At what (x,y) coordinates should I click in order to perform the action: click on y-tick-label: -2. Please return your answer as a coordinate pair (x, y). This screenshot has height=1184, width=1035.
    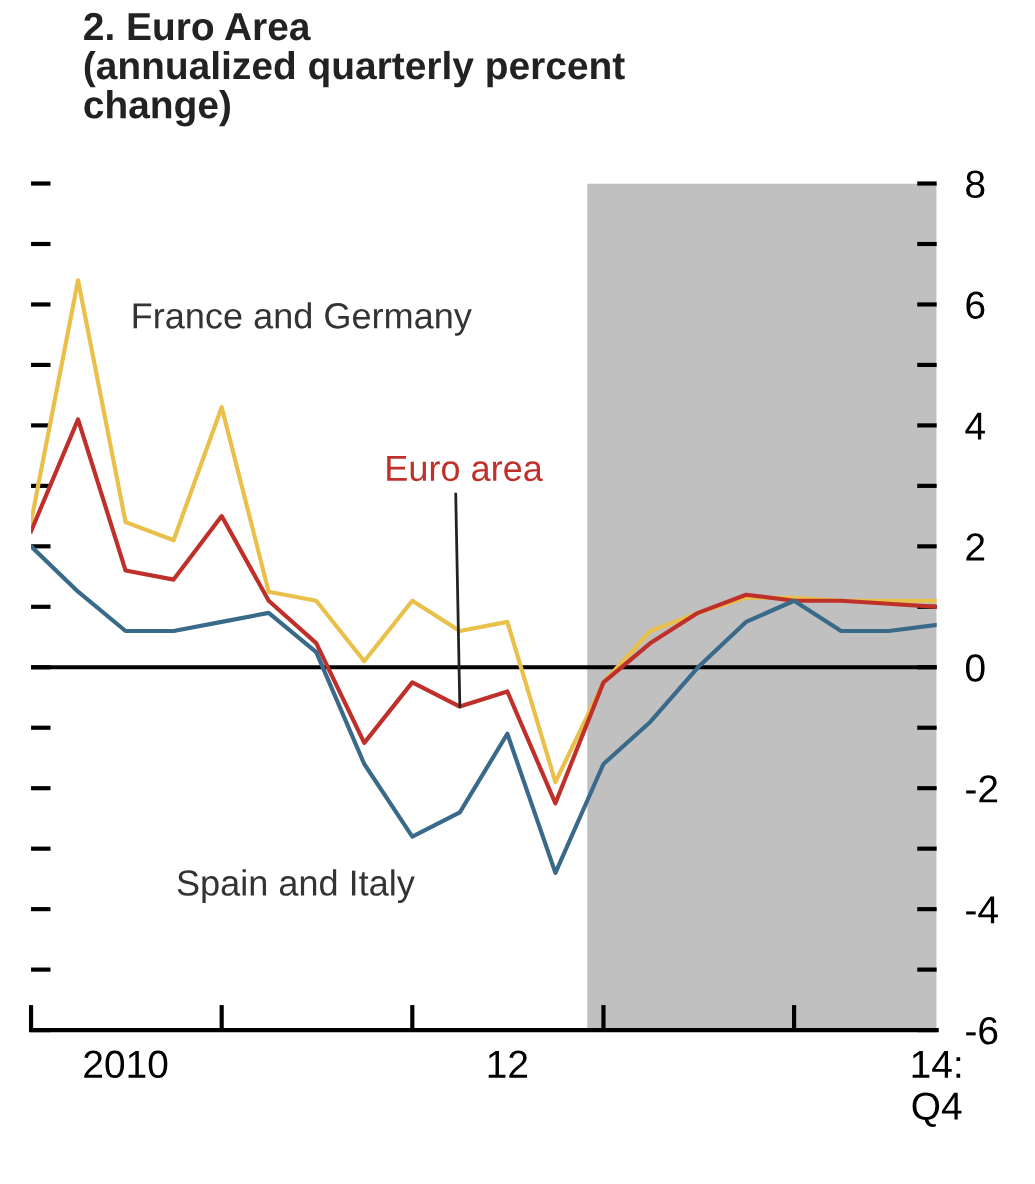
    Looking at the image, I should click on (982, 789).